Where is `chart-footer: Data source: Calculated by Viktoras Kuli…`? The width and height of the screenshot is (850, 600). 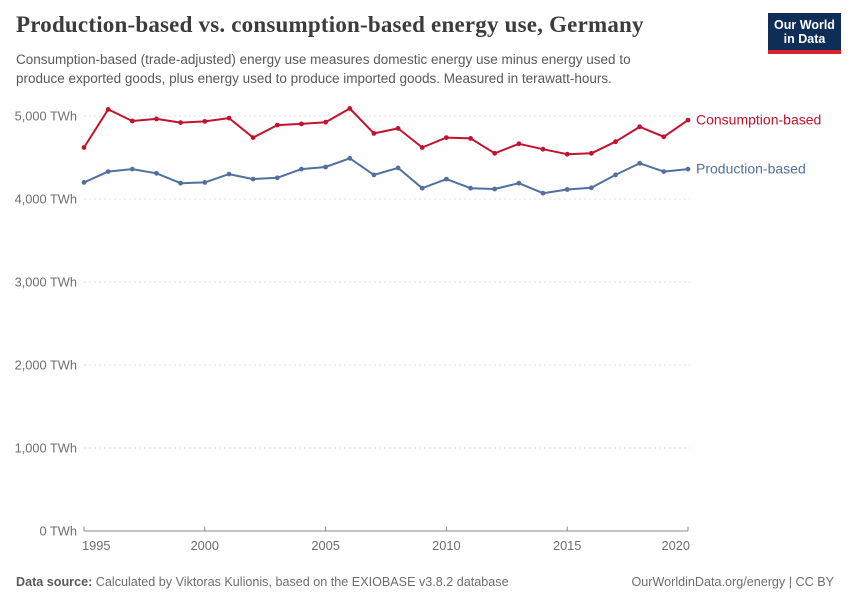 chart-footer: Data source: Calculated by Viktoras Kuli… is located at coordinates (425, 582).